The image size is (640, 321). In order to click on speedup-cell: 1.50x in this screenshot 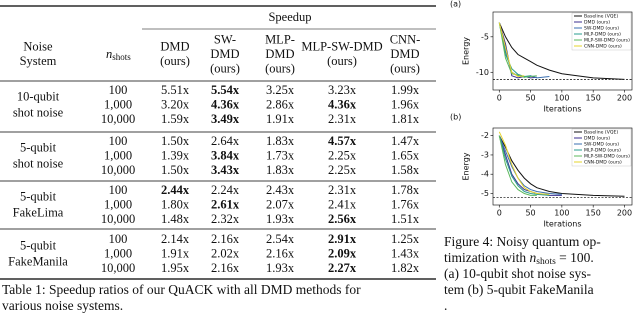, I will do `click(175, 170)`.